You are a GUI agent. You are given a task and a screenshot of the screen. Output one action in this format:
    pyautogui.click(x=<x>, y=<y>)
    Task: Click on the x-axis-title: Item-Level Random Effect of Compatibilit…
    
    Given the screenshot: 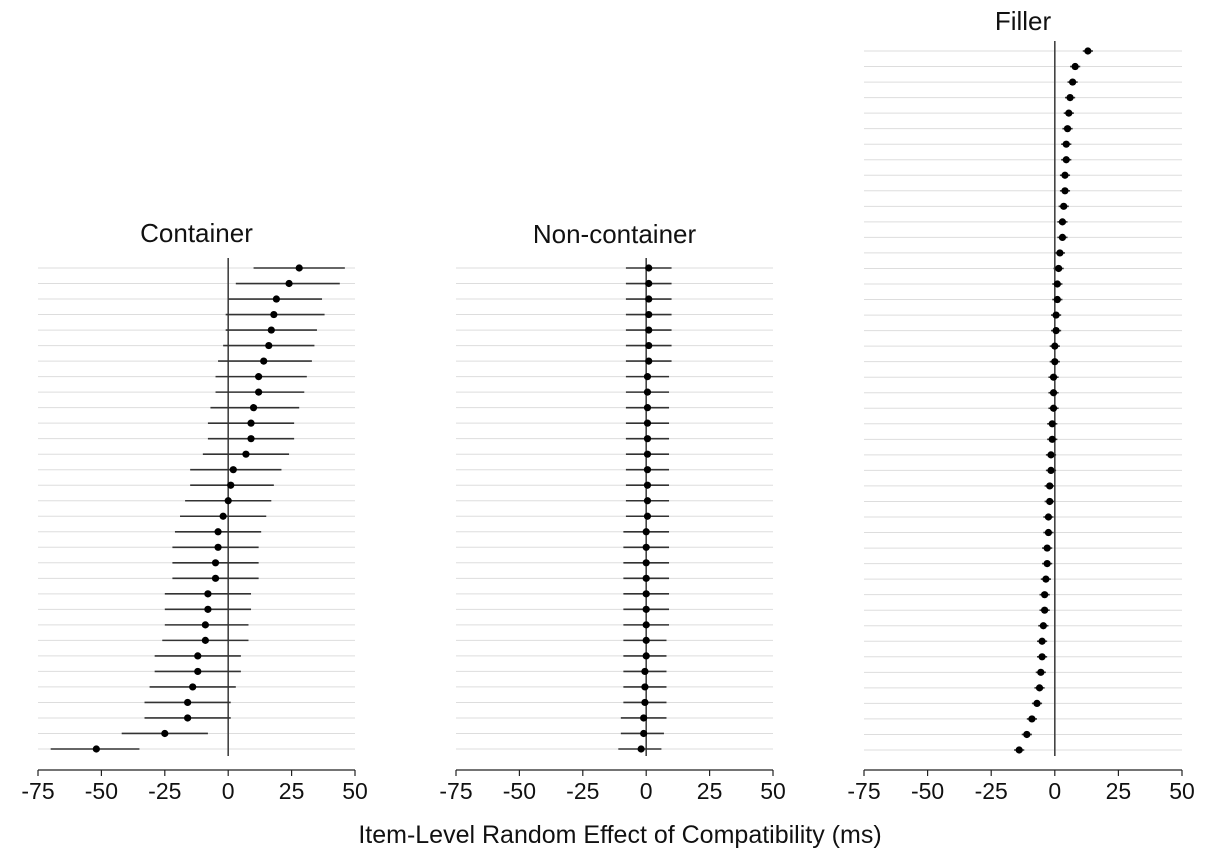 What is the action you would take?
    pyautogui.click(x=619, y=835)
    